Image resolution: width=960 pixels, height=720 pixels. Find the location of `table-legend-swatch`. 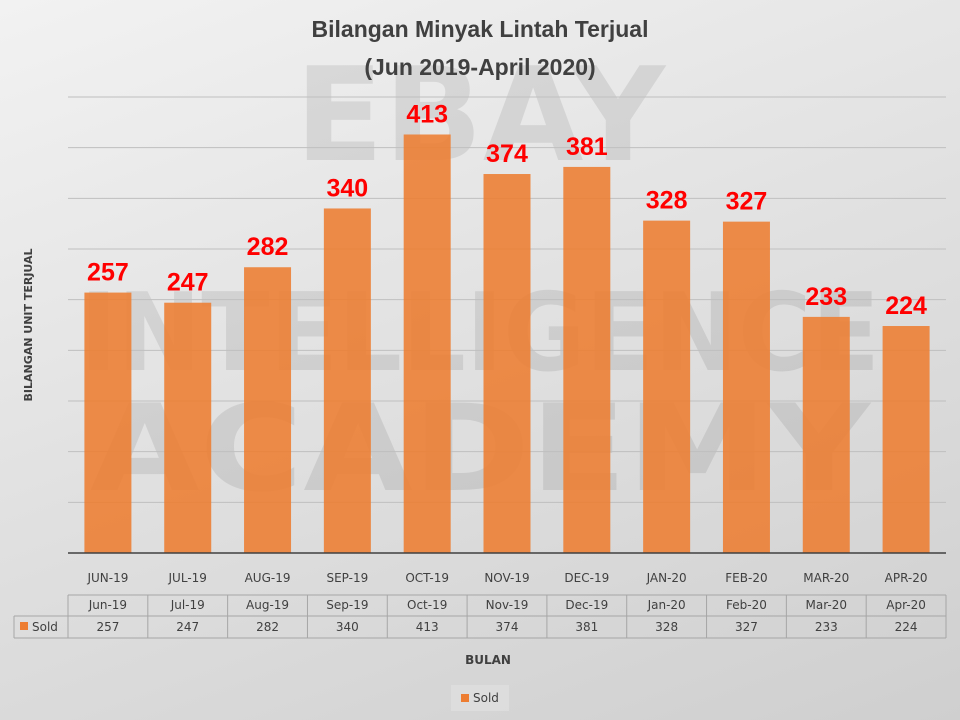

table-legend-swatch is located at coordinates (24, 626).